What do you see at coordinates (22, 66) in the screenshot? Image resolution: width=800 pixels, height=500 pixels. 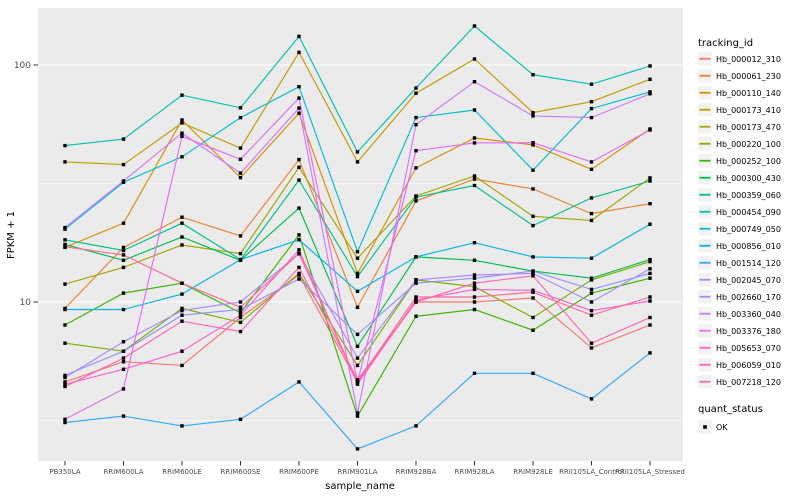 I see `y-tick-label: 100` at bounding box center [22, 66].